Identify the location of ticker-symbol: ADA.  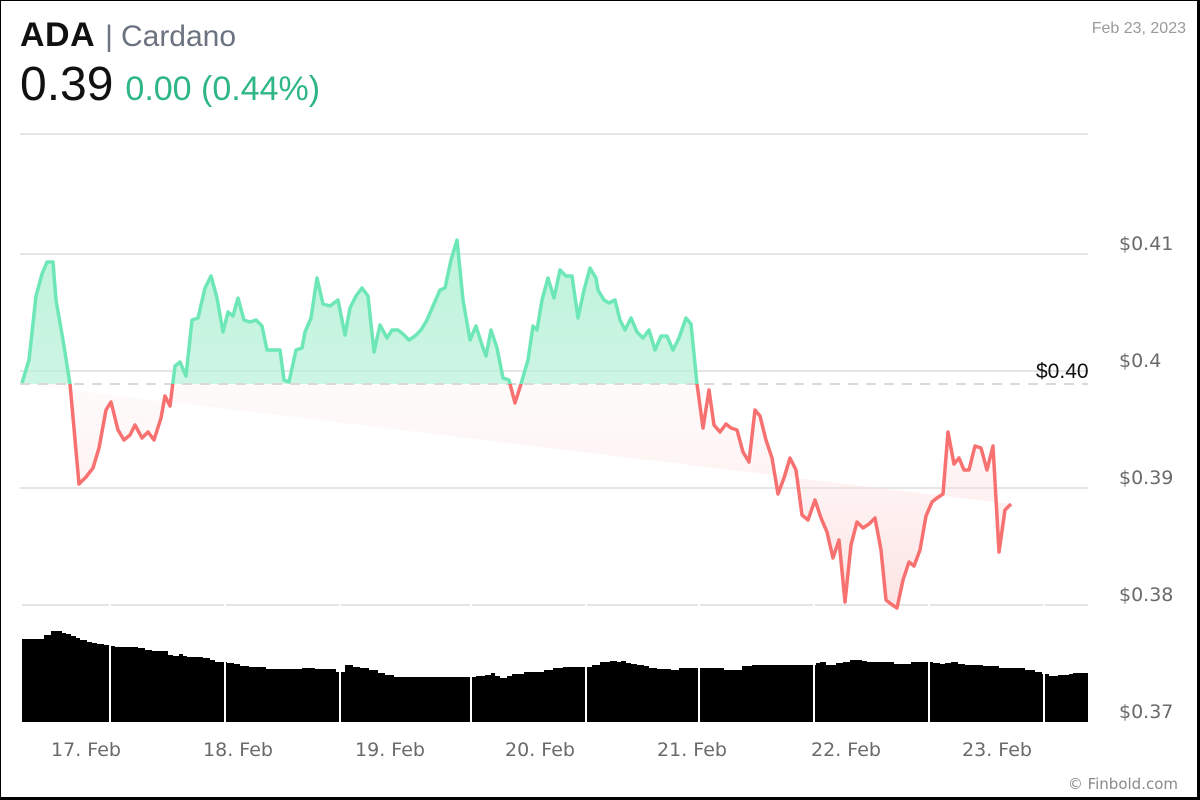
(58, 35).